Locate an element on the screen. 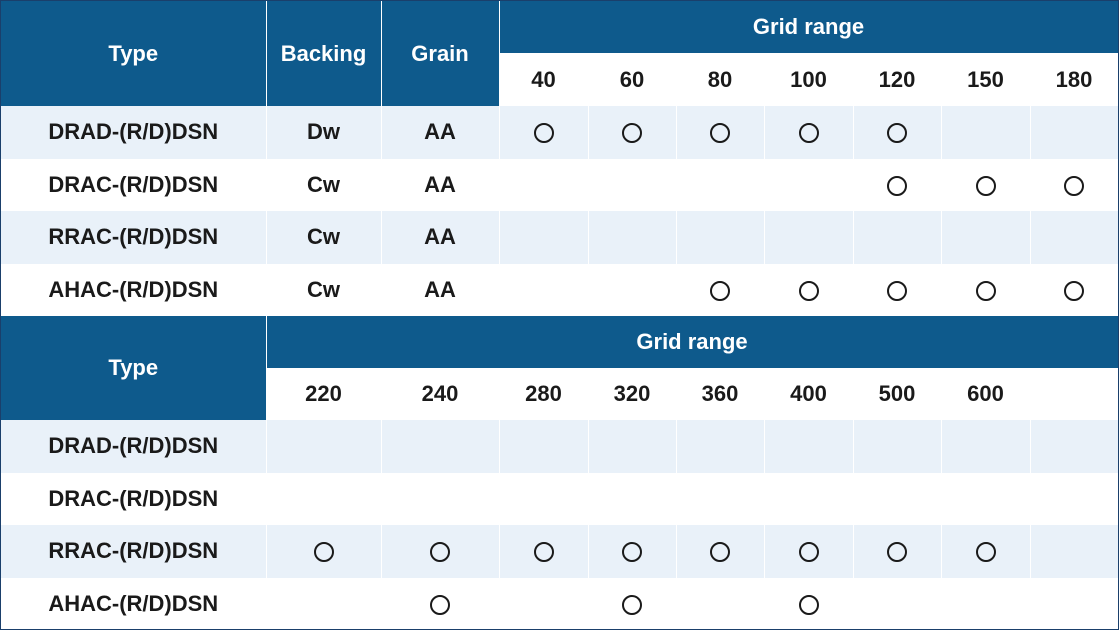 The width and height of the screenshot is (1119, 630). table-row: RRAC-(R/D)DSN is located at coordinates (559, 551).